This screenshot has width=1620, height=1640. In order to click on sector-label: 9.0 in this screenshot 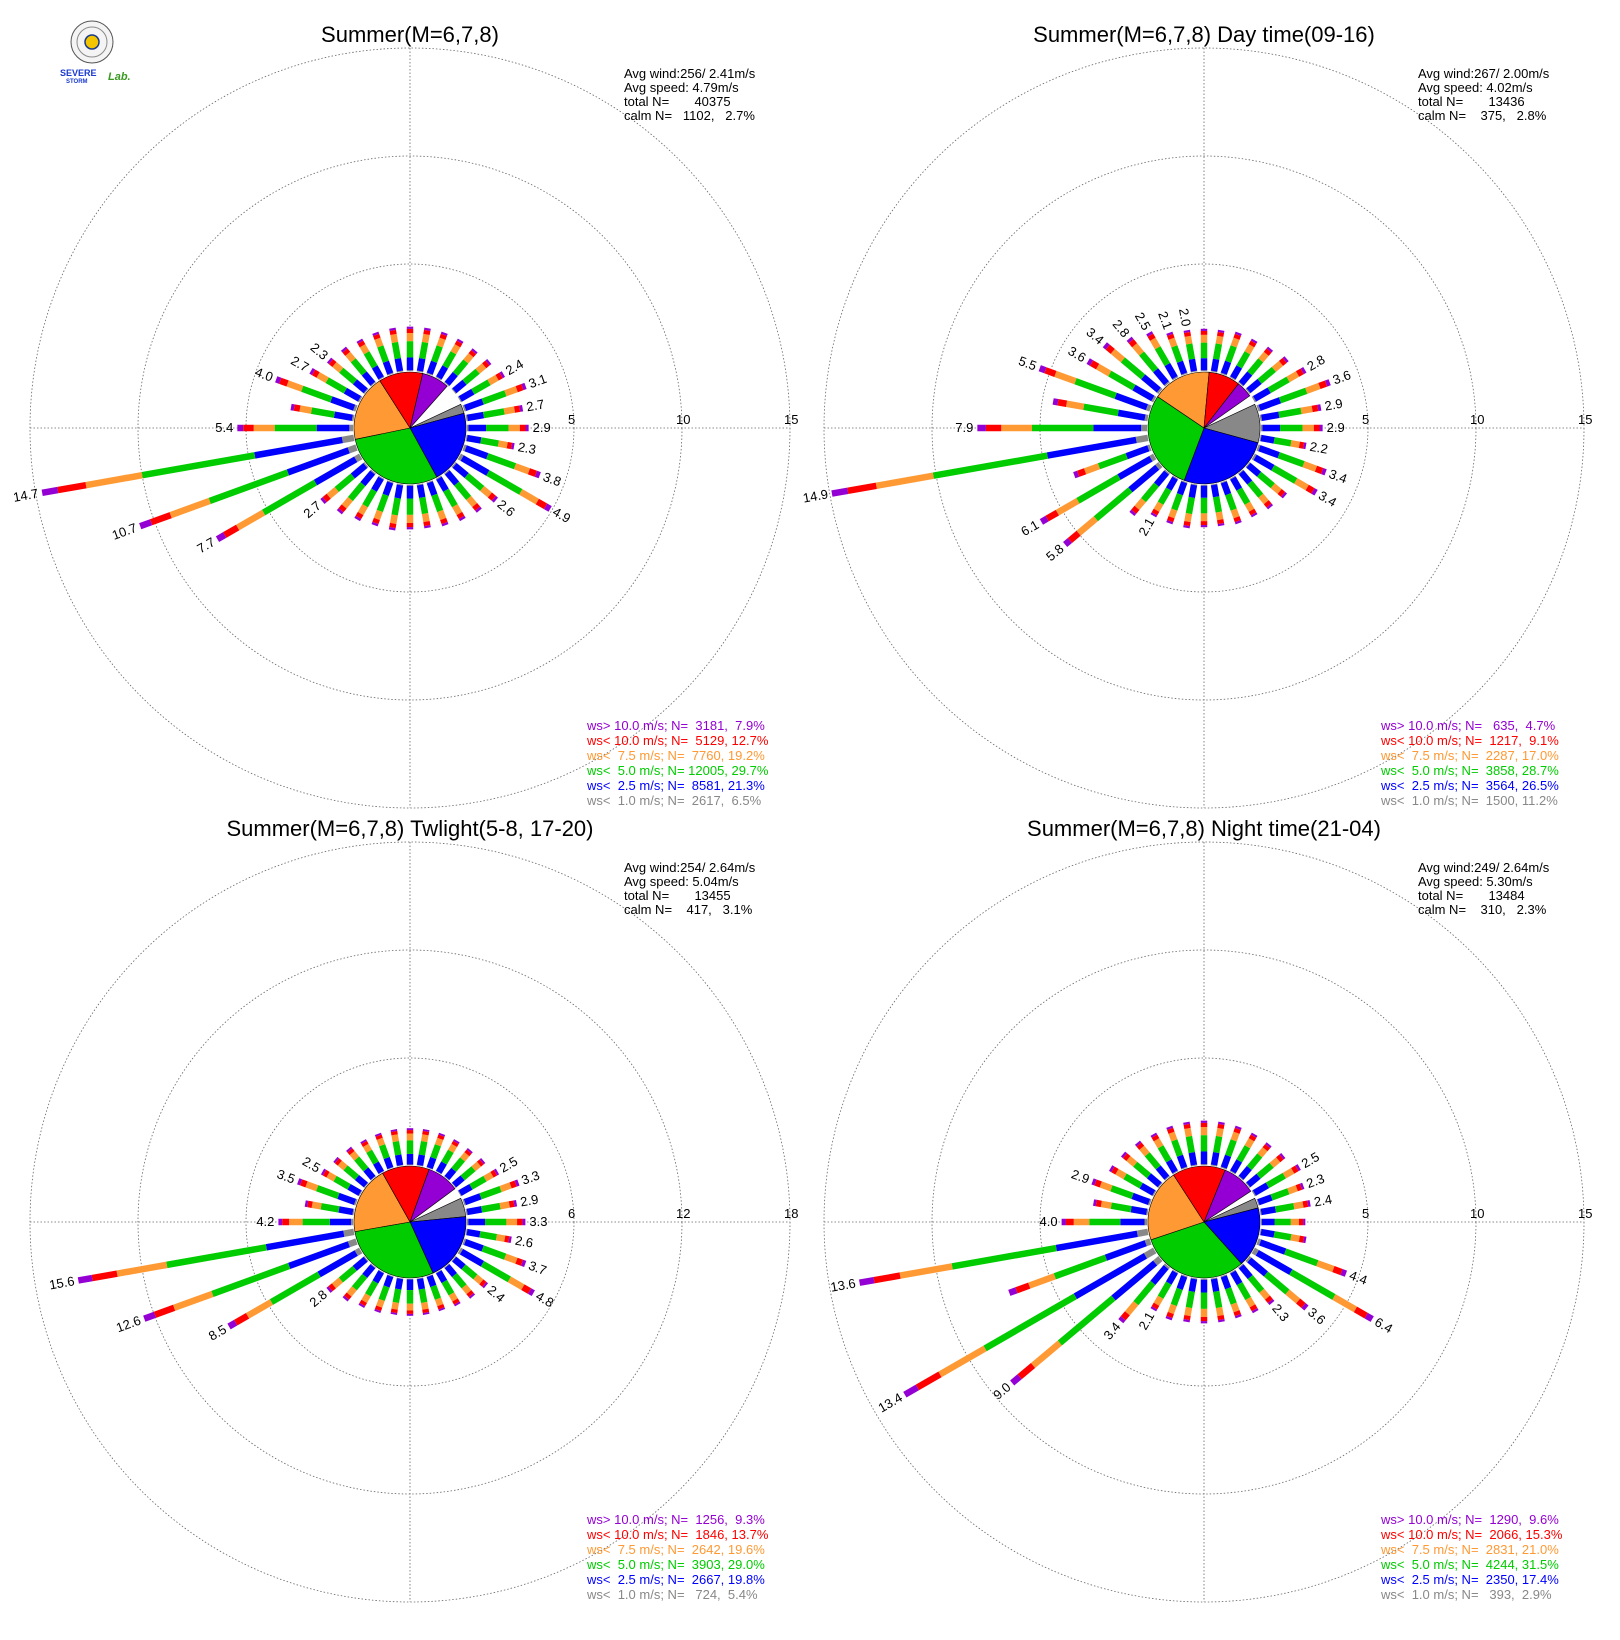, I will do `click(1001, 1390)`.